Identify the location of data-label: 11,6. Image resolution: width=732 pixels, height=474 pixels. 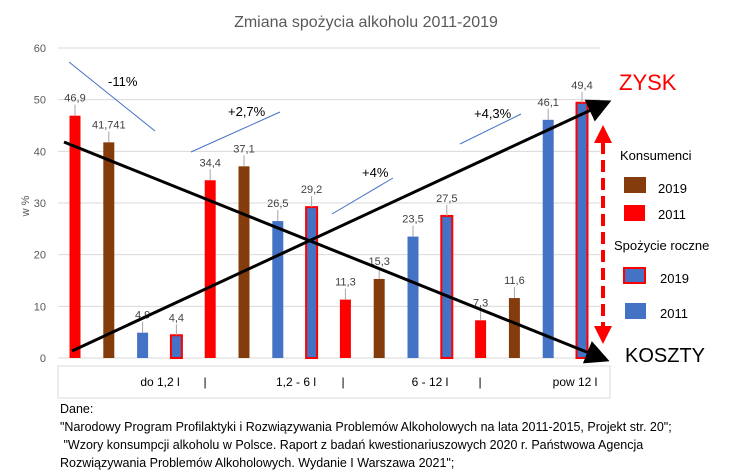
(514, 281).